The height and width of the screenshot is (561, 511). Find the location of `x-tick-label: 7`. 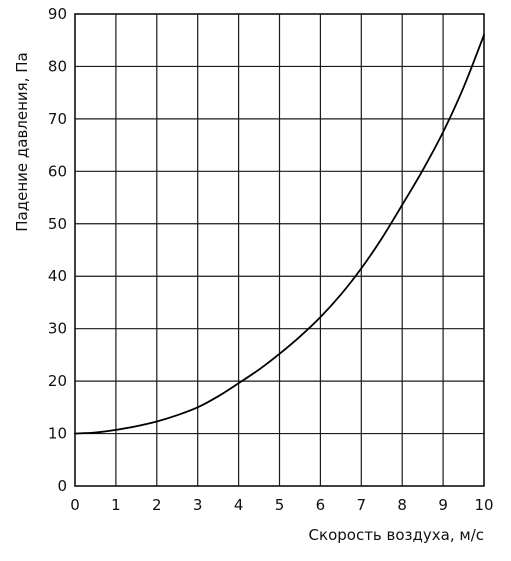

x-tick-label: 7 is located at coordinates (362, 505).